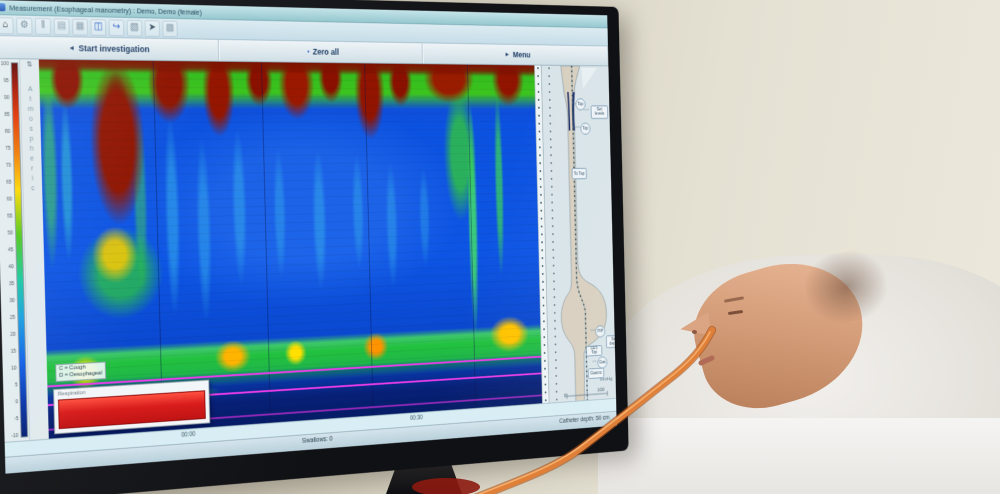 This screenshot has height=494, width=1000. Describe the element at coordinates (6, 81) in the screenshot. I see `pressure-scale-tick: 95` at that location.